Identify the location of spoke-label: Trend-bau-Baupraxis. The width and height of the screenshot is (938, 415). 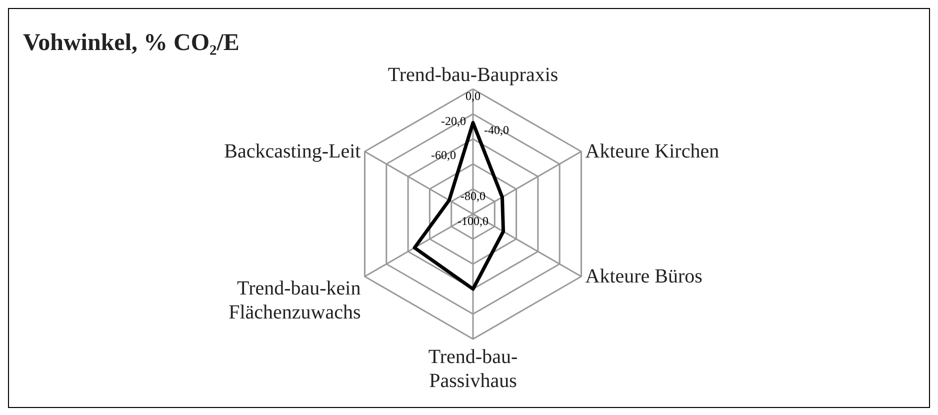
(473, 75).